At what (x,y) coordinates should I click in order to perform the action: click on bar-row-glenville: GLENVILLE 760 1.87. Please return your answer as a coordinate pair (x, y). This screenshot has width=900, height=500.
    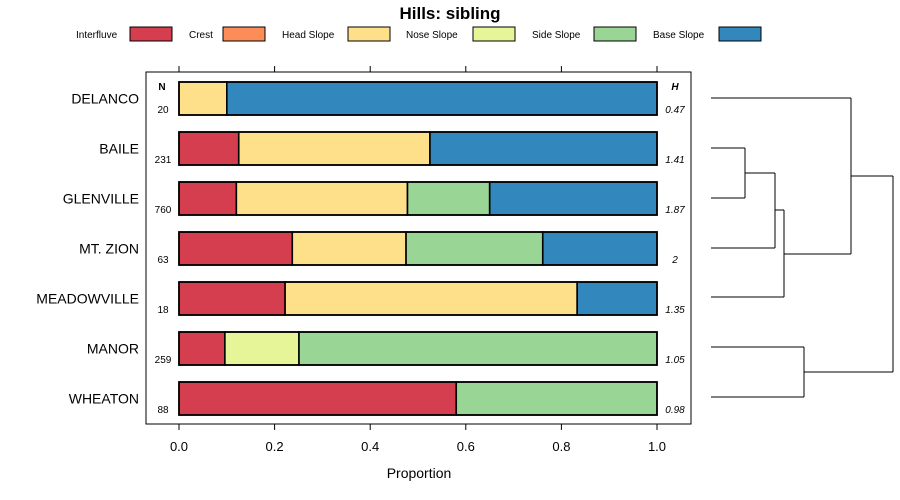
    Looking at the image, I should click on (374, 198).